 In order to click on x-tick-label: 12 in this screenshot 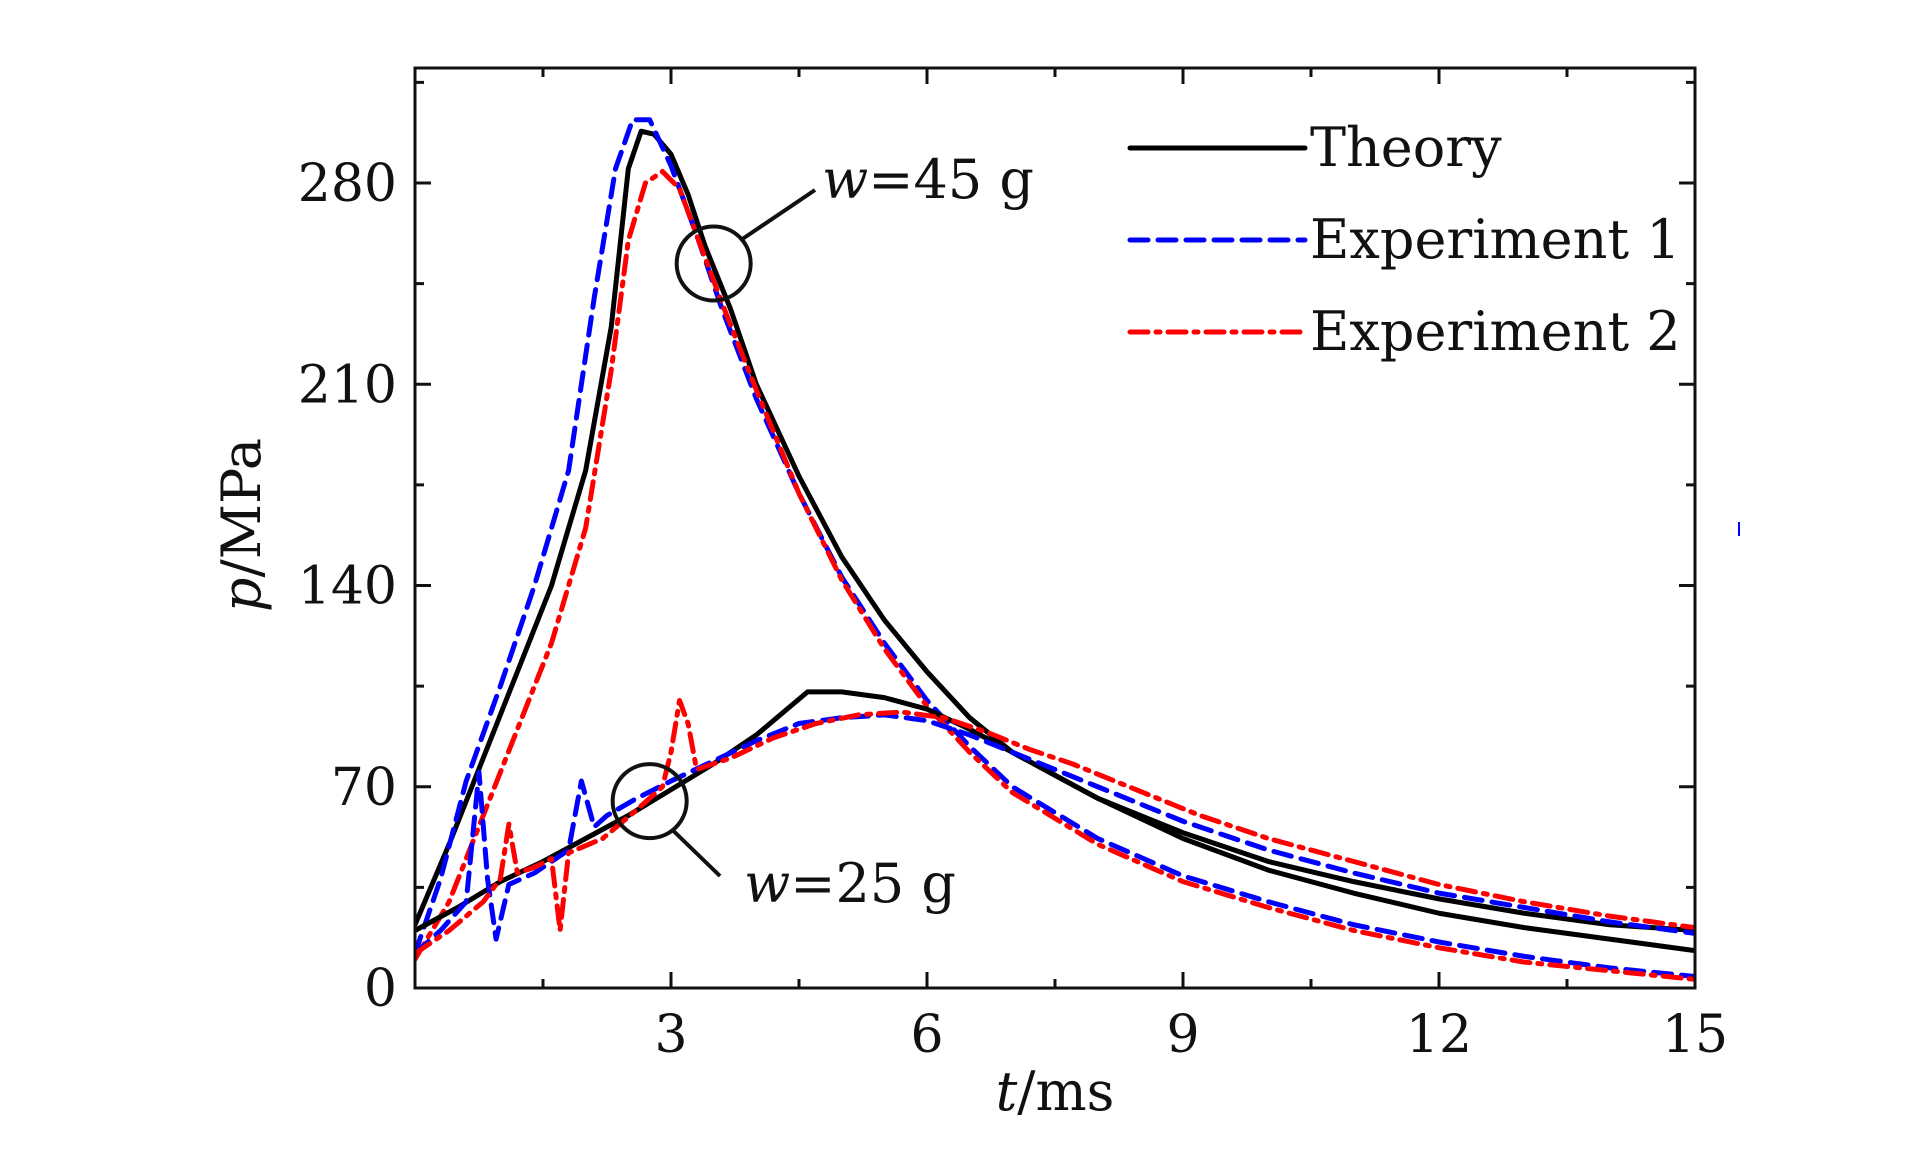, I will do `click(1439, 1035)`.